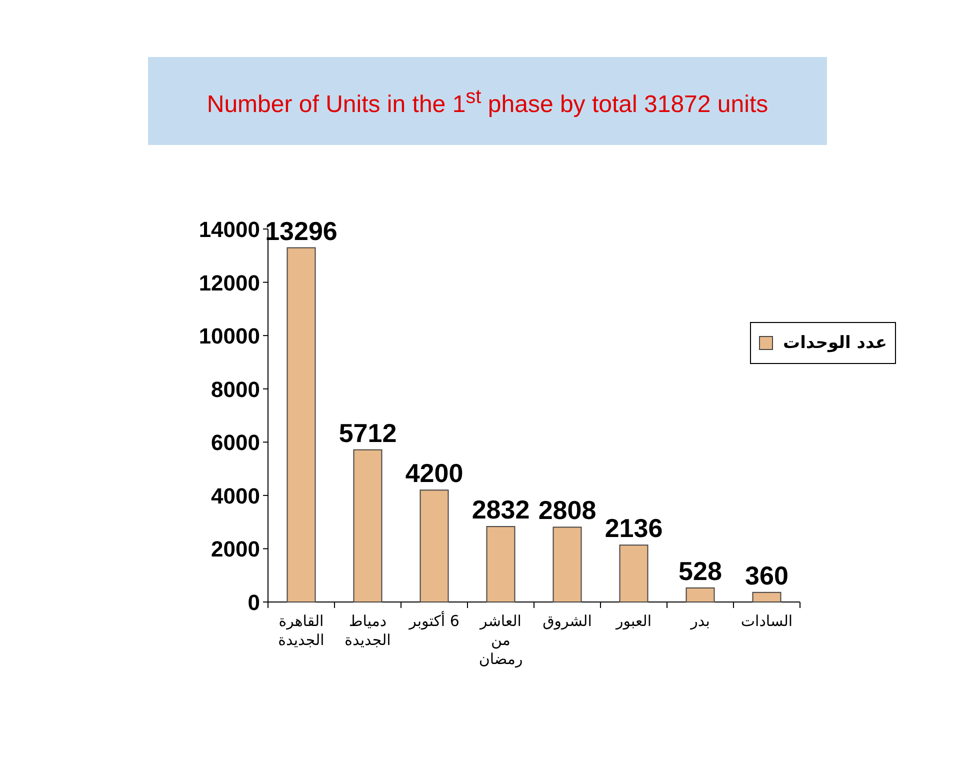  Describe the element at coordinates (368, 631) in the screenshot. I see `x-tick-label: دمياط الجديدة` at that location.